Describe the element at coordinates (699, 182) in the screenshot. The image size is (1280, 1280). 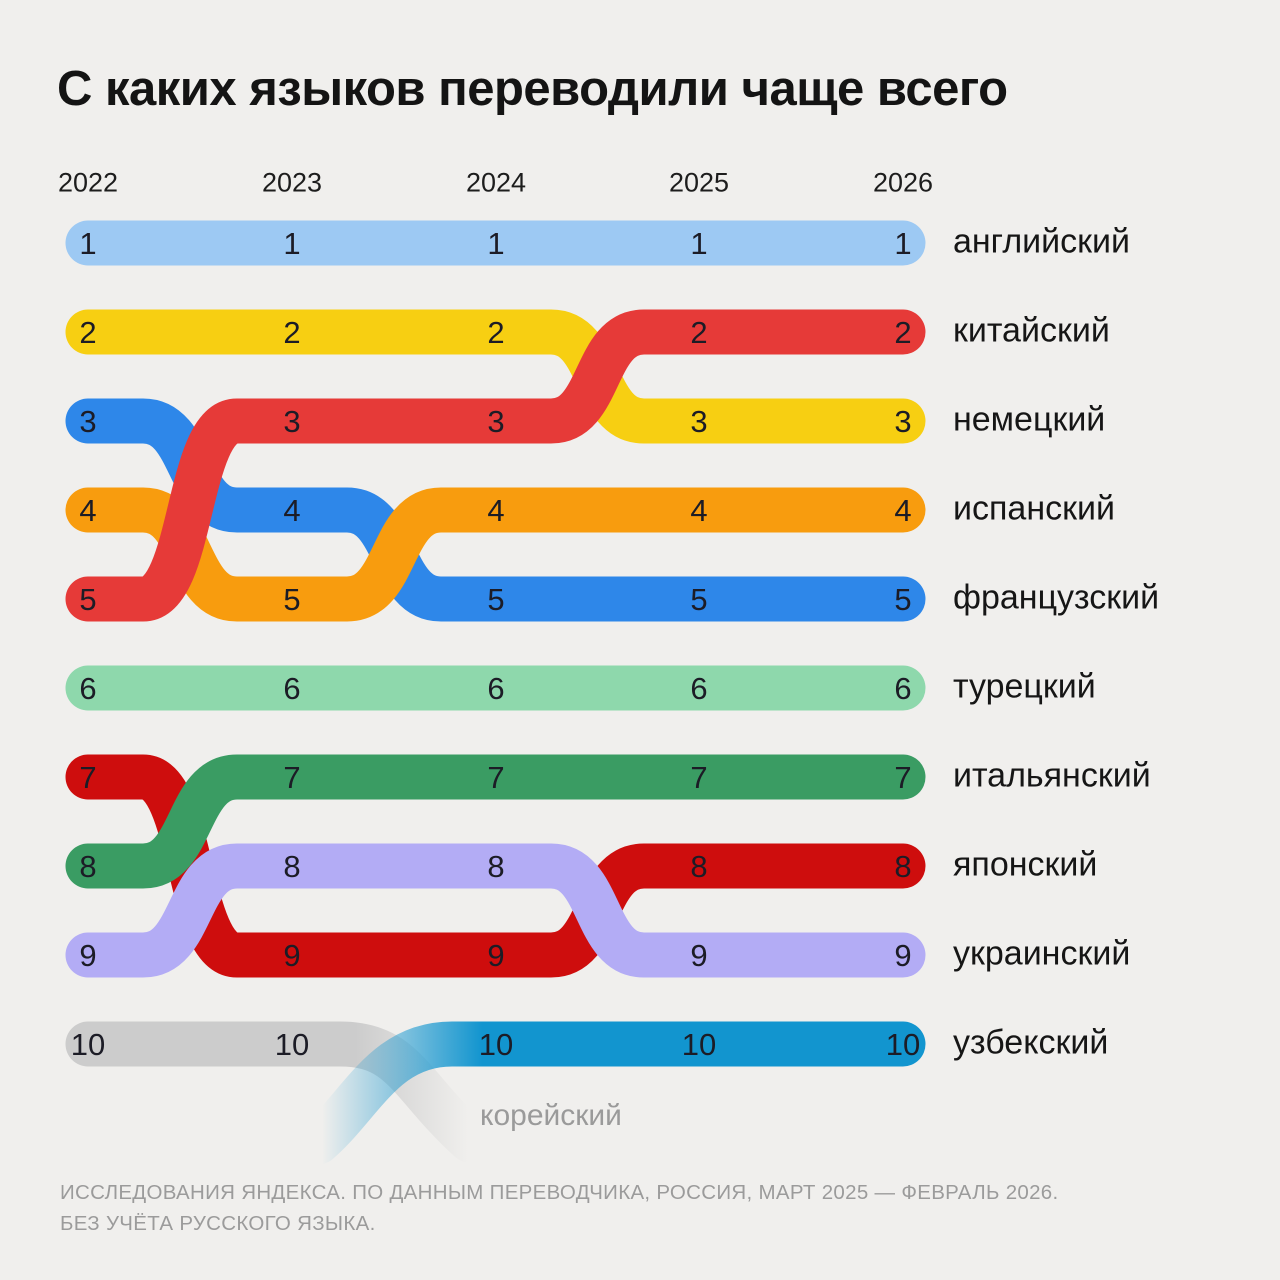
I see `year-label: 2025` at that location.